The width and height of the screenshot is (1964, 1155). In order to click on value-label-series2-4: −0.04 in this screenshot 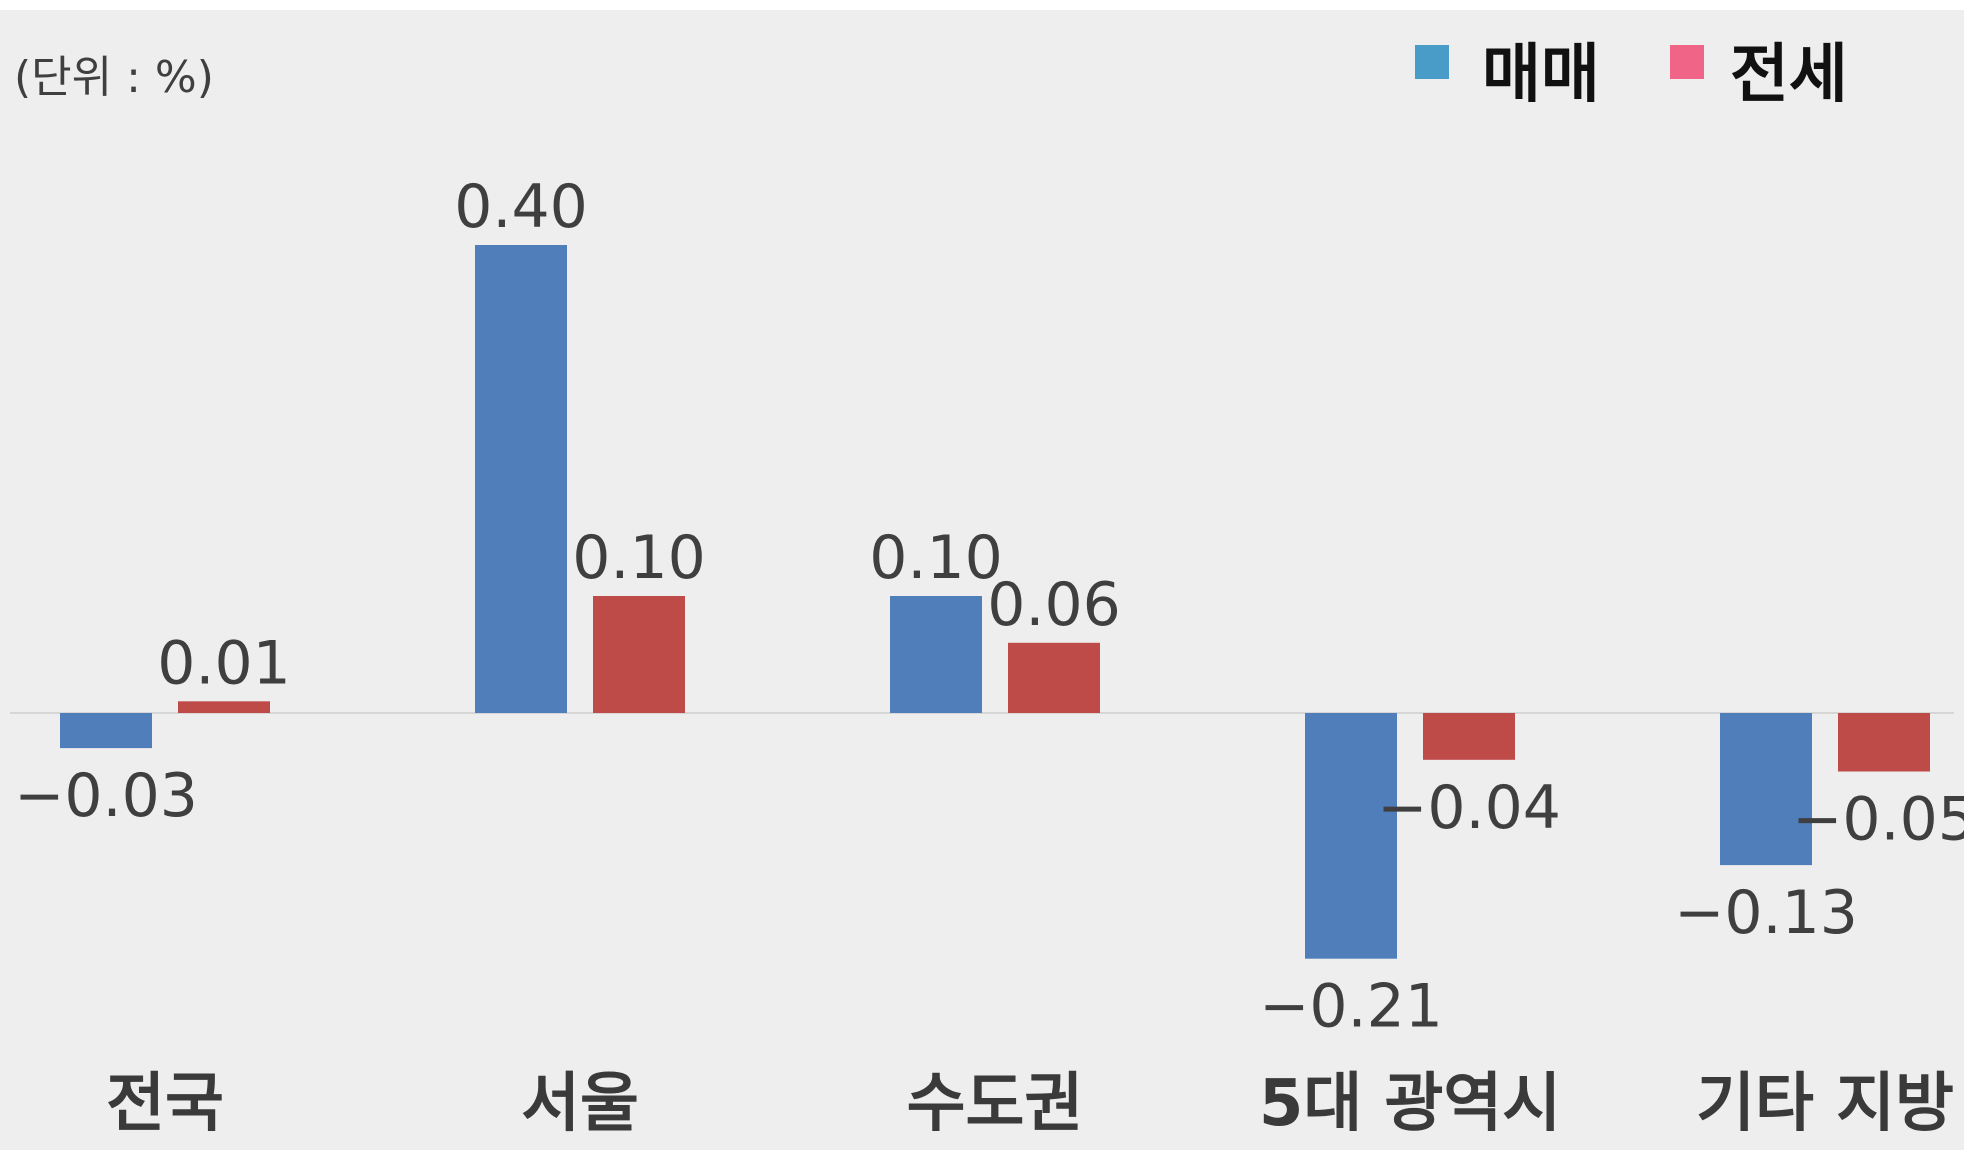, I will do `click(1469, 808)`.